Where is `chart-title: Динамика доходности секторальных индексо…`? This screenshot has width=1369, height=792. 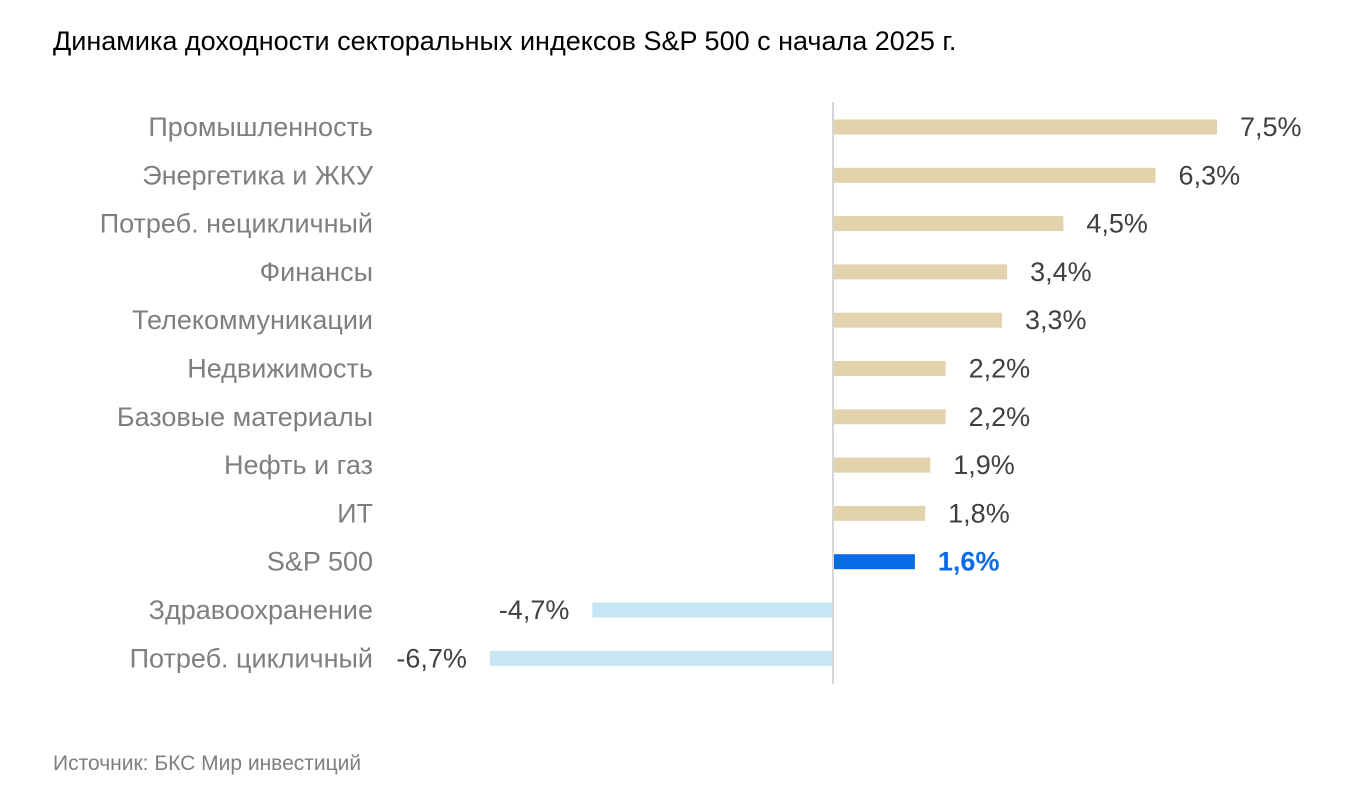 chart-title: Динамика доходности секторальных индексо… is located at coordinates (505, 41).